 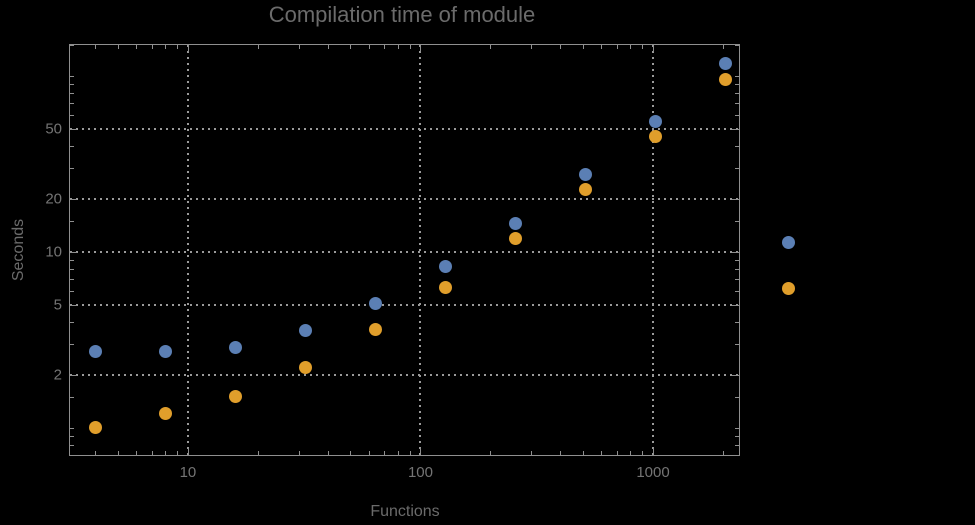 What do you see at coordinates (653, 472) in the screenshot?
I see `x-tick-label: 1000` at bounding box center [653, 472].